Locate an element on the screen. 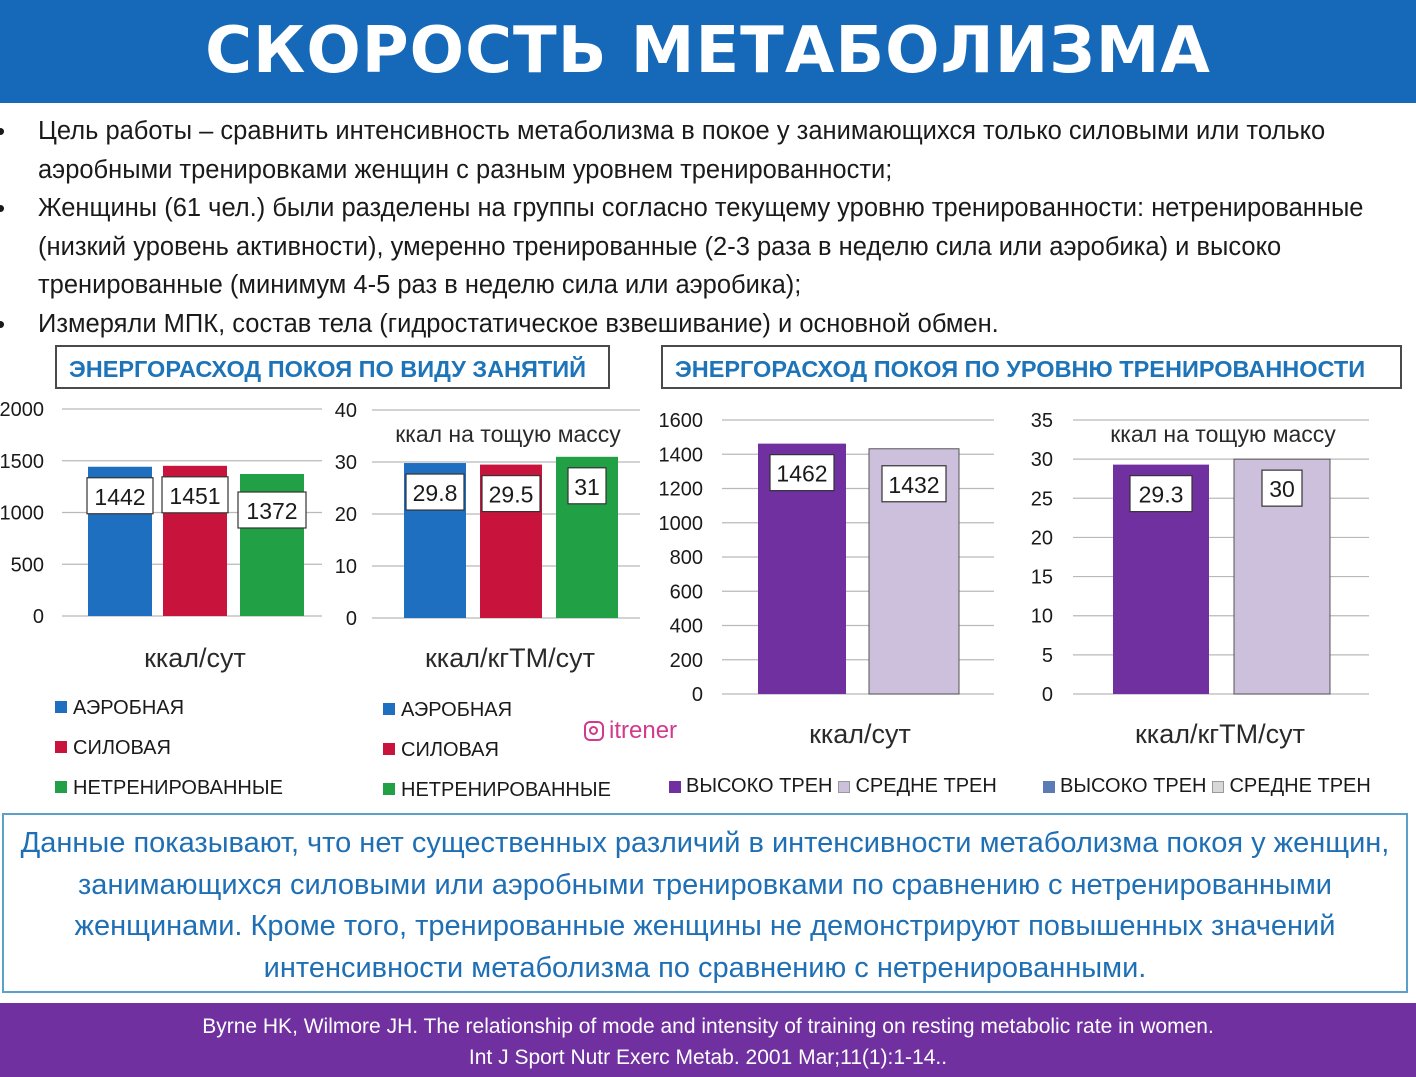 This screenshot has width=1416, height=1077. chart2-data-label: 31 is located at coordinates (587, 487).